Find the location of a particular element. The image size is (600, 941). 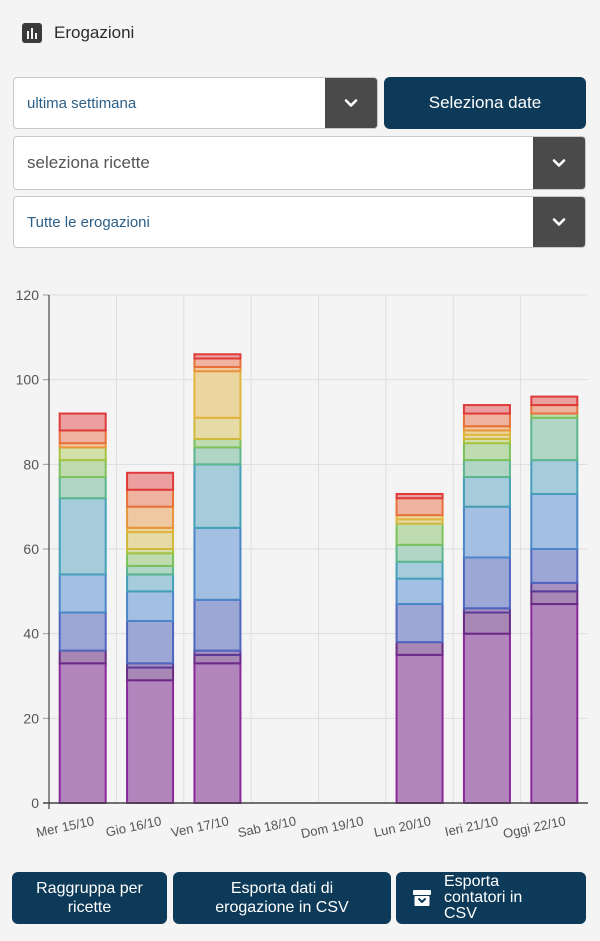

select-dates-button: Seleziona date is located at coordinates (485, 103).